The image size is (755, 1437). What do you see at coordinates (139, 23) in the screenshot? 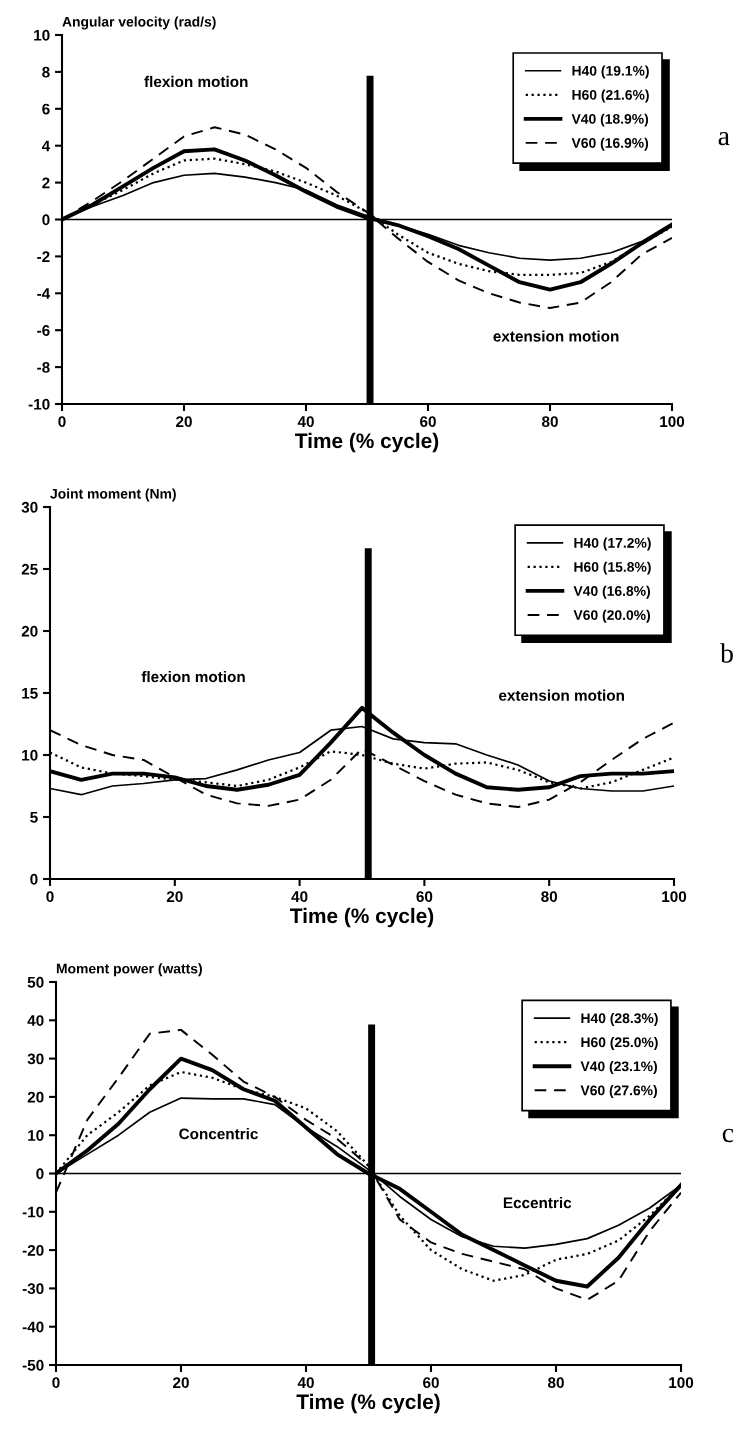
I see `y-axis-title: Angular velocity (rad/s)` at bounding box center [139, 23].